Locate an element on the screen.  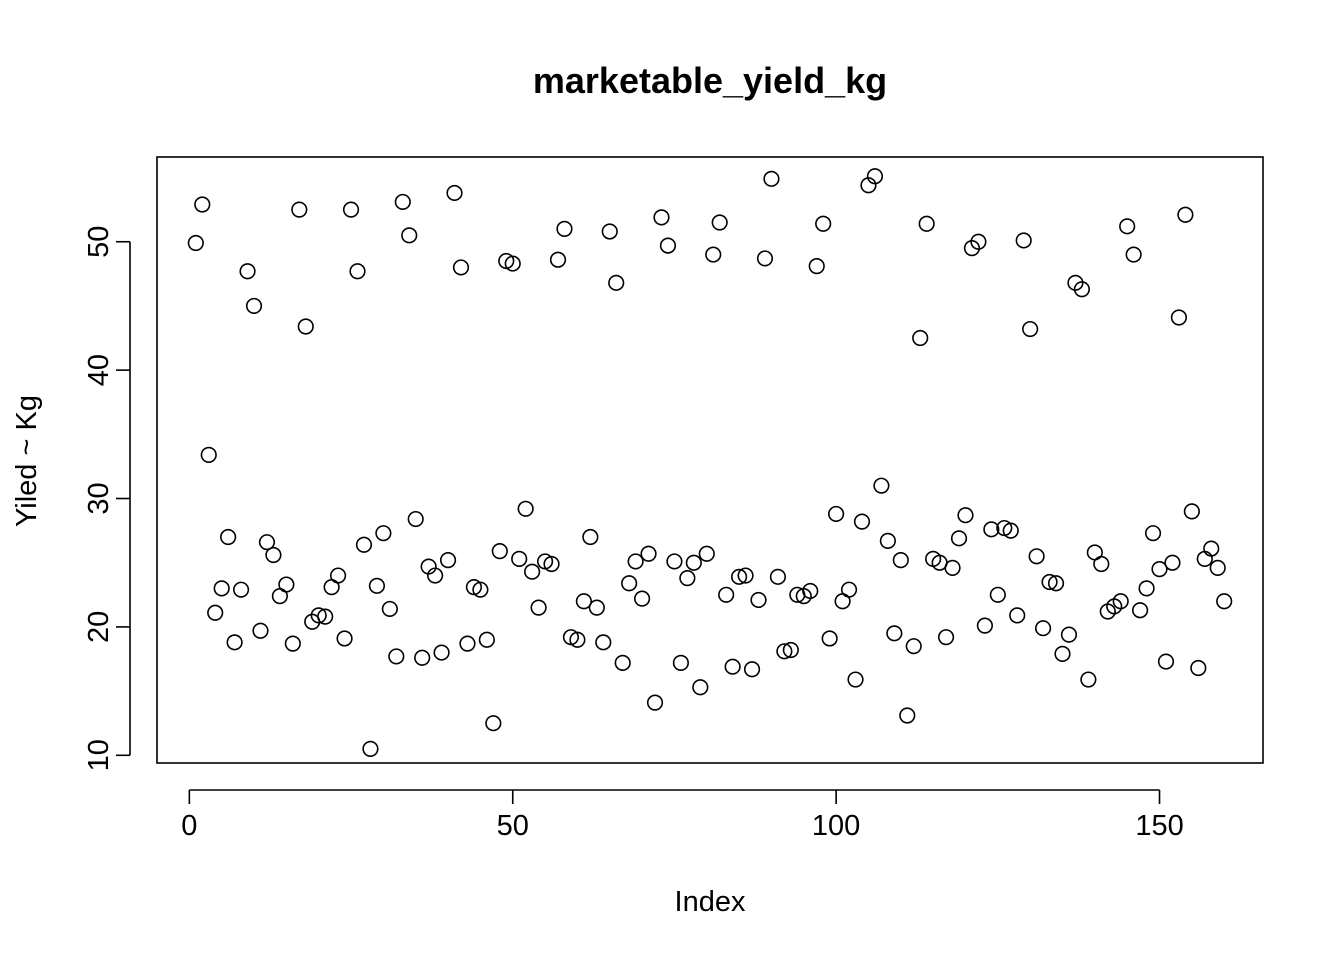
x-tick-label: 100 is located at coordinates (836, 826).